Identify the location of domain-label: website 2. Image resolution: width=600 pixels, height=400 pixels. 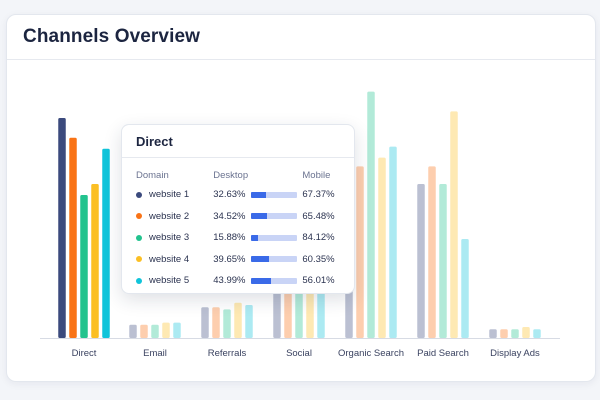
(169, 216).